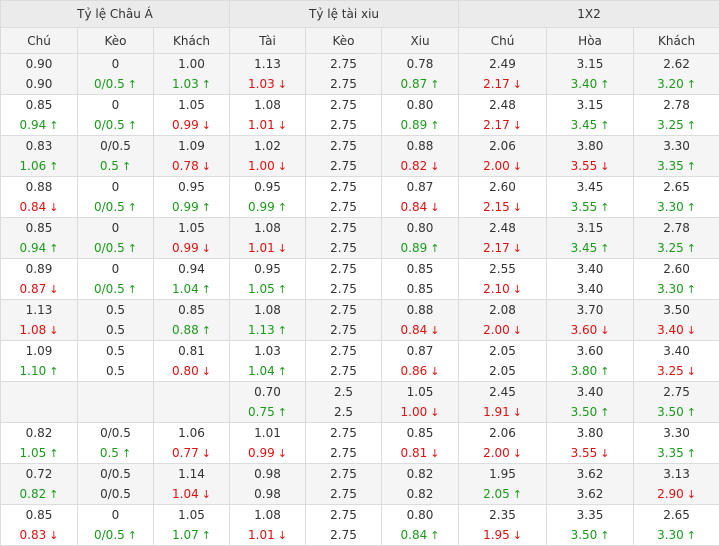 The image size is (719, 546). What do you see at coordinates (590, 494) in the screenshot?
I see `odds-current: 3.62` at bounding box center [590, 494].